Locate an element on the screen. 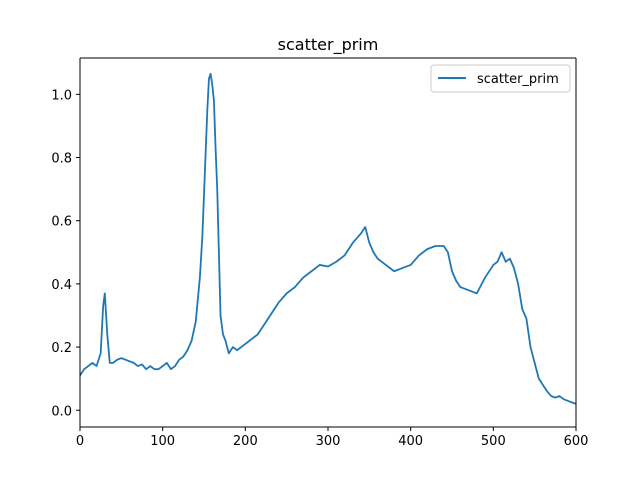 The height and width of the screenshot is (480, 640). legend: scatter_prim is located at coordinates (500, 78).